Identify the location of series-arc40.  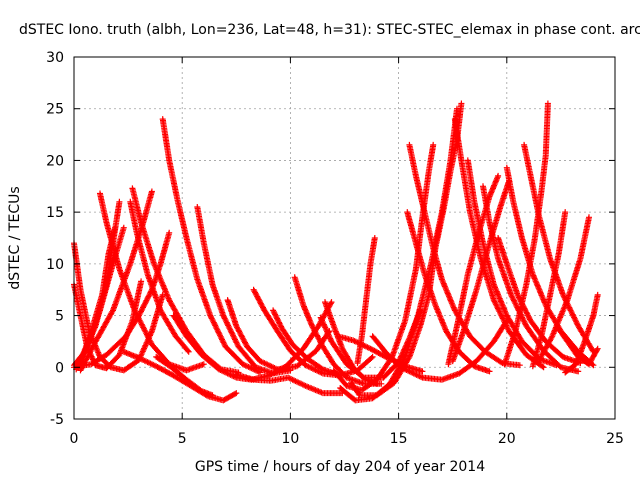
(549, 289).